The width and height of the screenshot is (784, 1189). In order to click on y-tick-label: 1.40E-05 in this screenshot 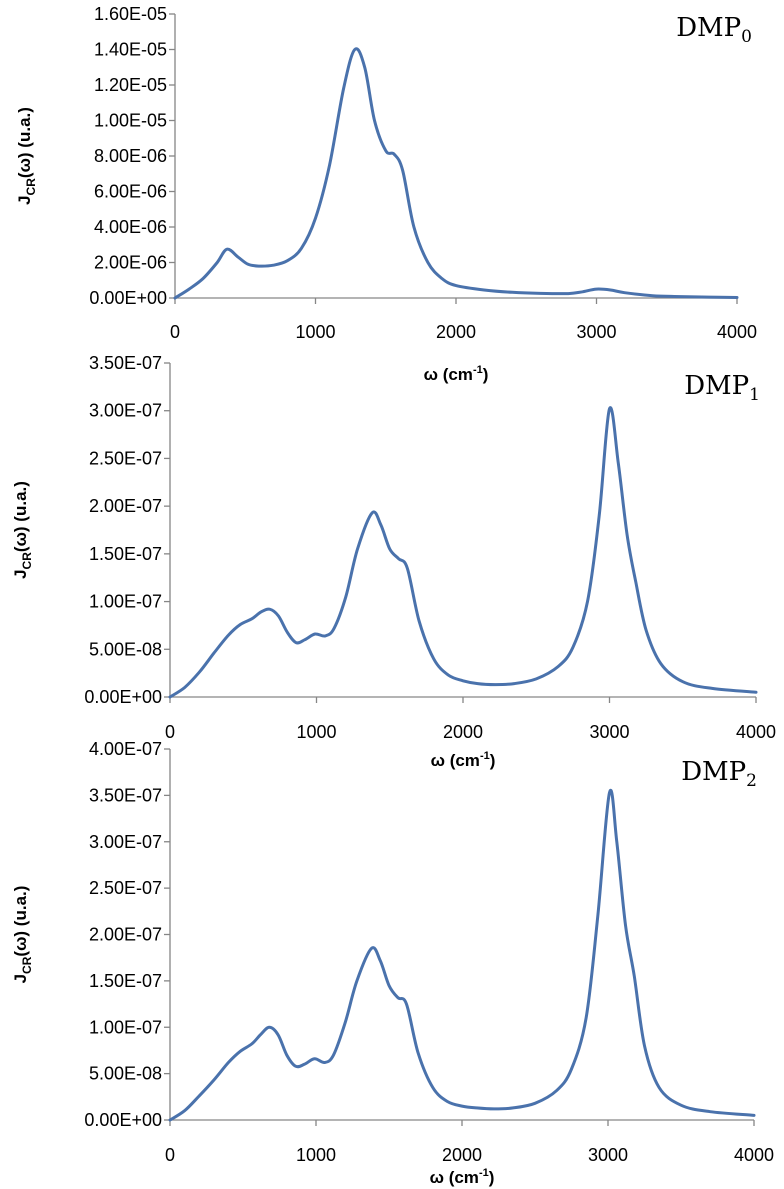, I will do `click(130, 50)`.